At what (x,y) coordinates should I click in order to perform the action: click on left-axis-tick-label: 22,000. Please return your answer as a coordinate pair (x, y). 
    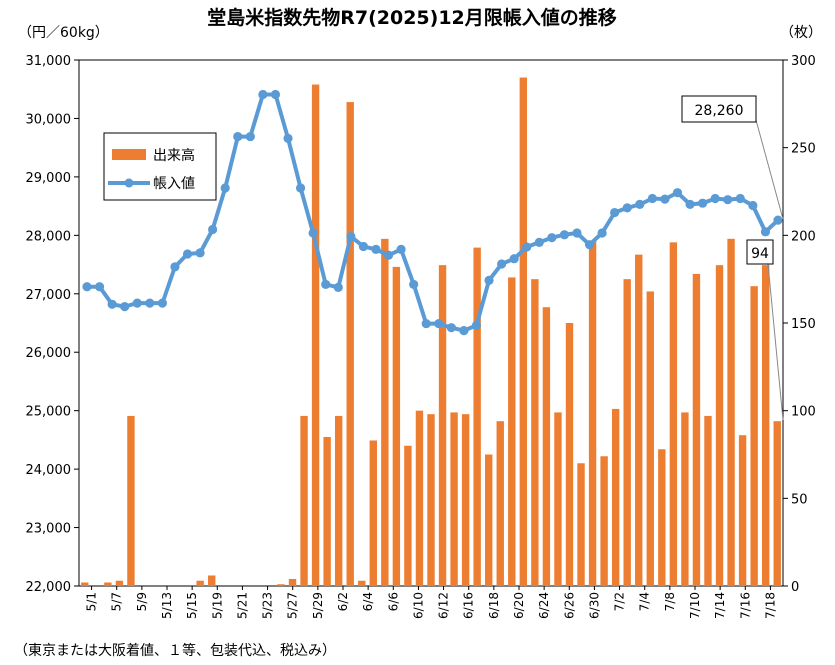
    Looking at the image, I should click on (49, 587).